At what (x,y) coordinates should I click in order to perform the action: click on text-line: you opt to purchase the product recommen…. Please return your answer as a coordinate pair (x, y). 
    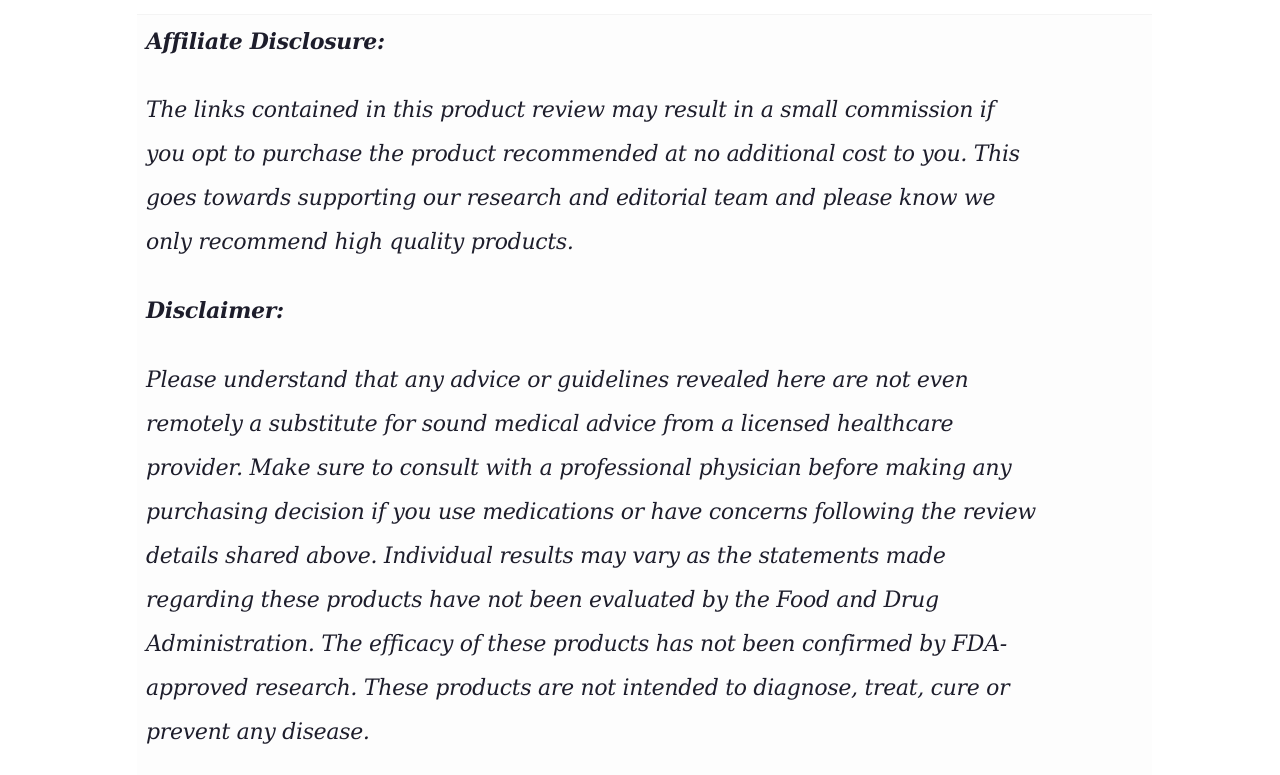
    Looking at the image, I should click on (583, 154).